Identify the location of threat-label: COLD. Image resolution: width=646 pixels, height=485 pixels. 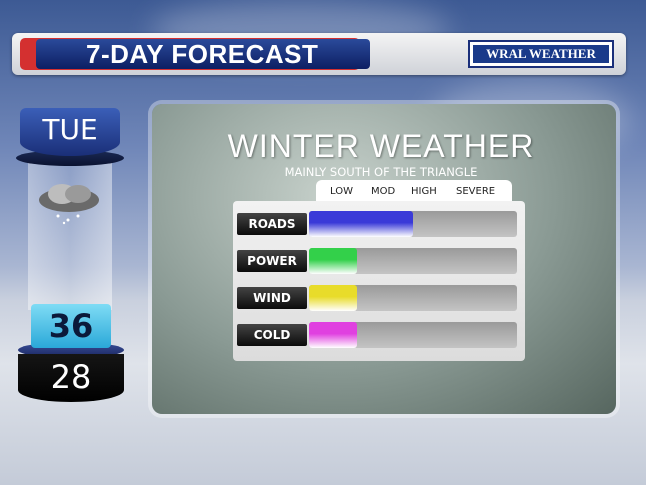
(272, 335).